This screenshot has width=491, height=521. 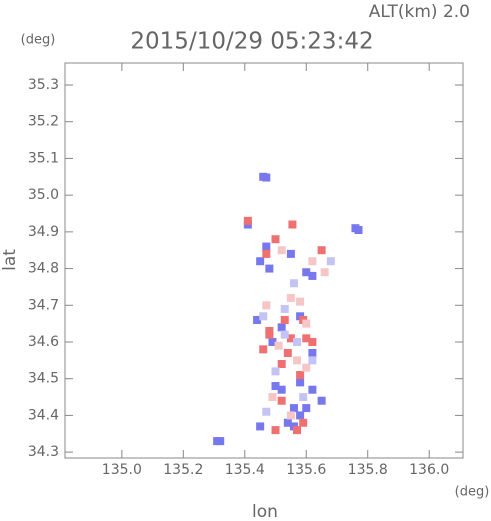 What do you see at coordinates (43, 305) in the screenshot?
I see `y-tick-label: 34.7` at bounding box center [43, 305].